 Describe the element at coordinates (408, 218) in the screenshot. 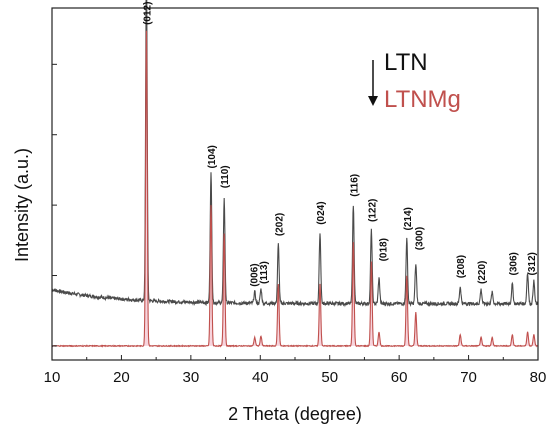

I see `peak-label: (214)` at that location.